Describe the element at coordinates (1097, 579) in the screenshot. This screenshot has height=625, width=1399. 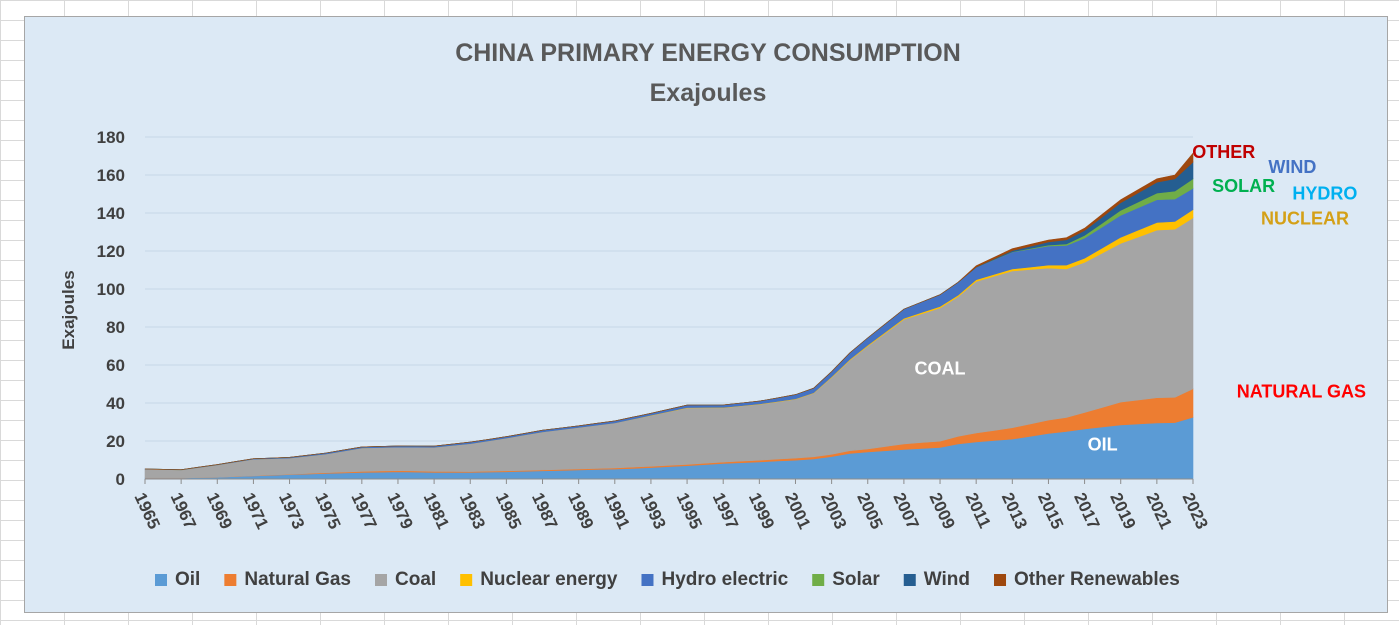
I see `legend-label-other-renewables: Other Renewables` at that location.